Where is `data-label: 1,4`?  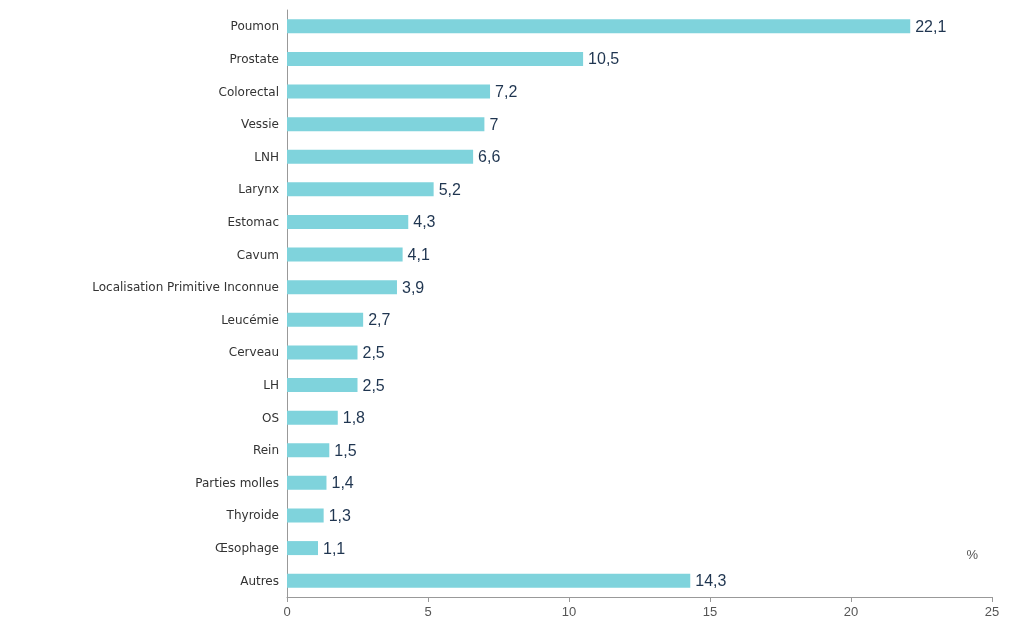
data-label: 1,4 is located at coordinates (342, 483).